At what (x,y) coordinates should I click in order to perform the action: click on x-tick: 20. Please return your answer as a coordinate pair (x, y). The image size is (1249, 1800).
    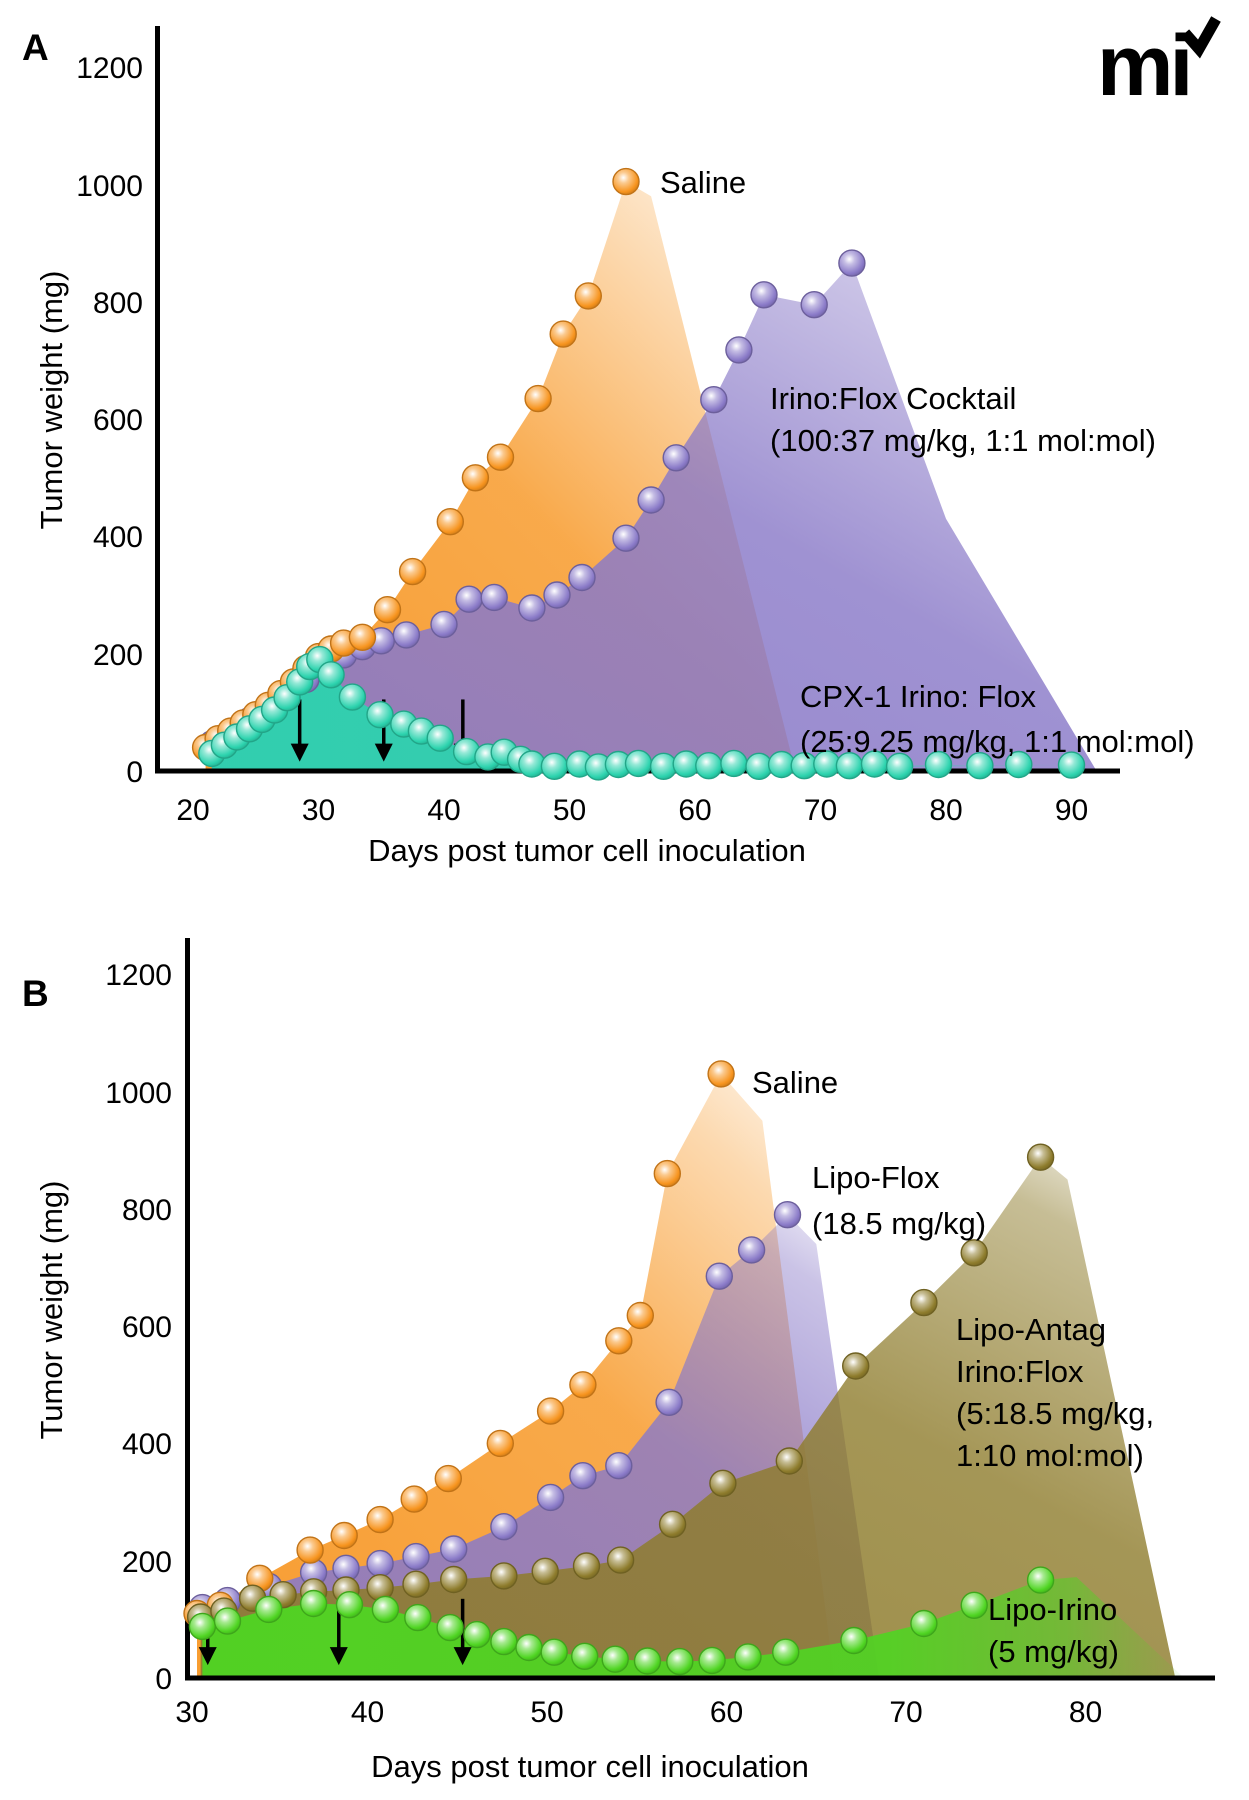
    Looking at the image, I should click on (192, 810).